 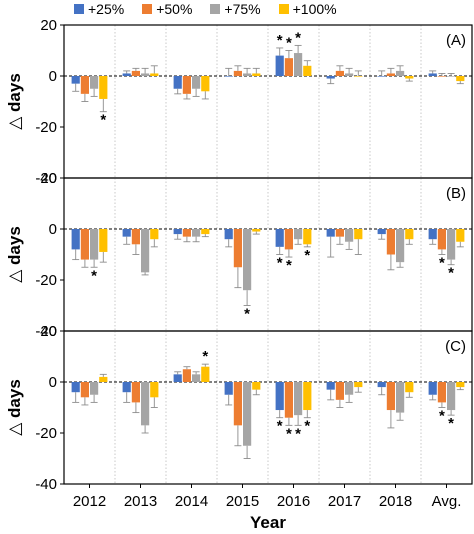 What do you see at coordinates (140, 501) in the screenshot?
I see `x-tick-label: 2013` at bounding box center [140, 501].